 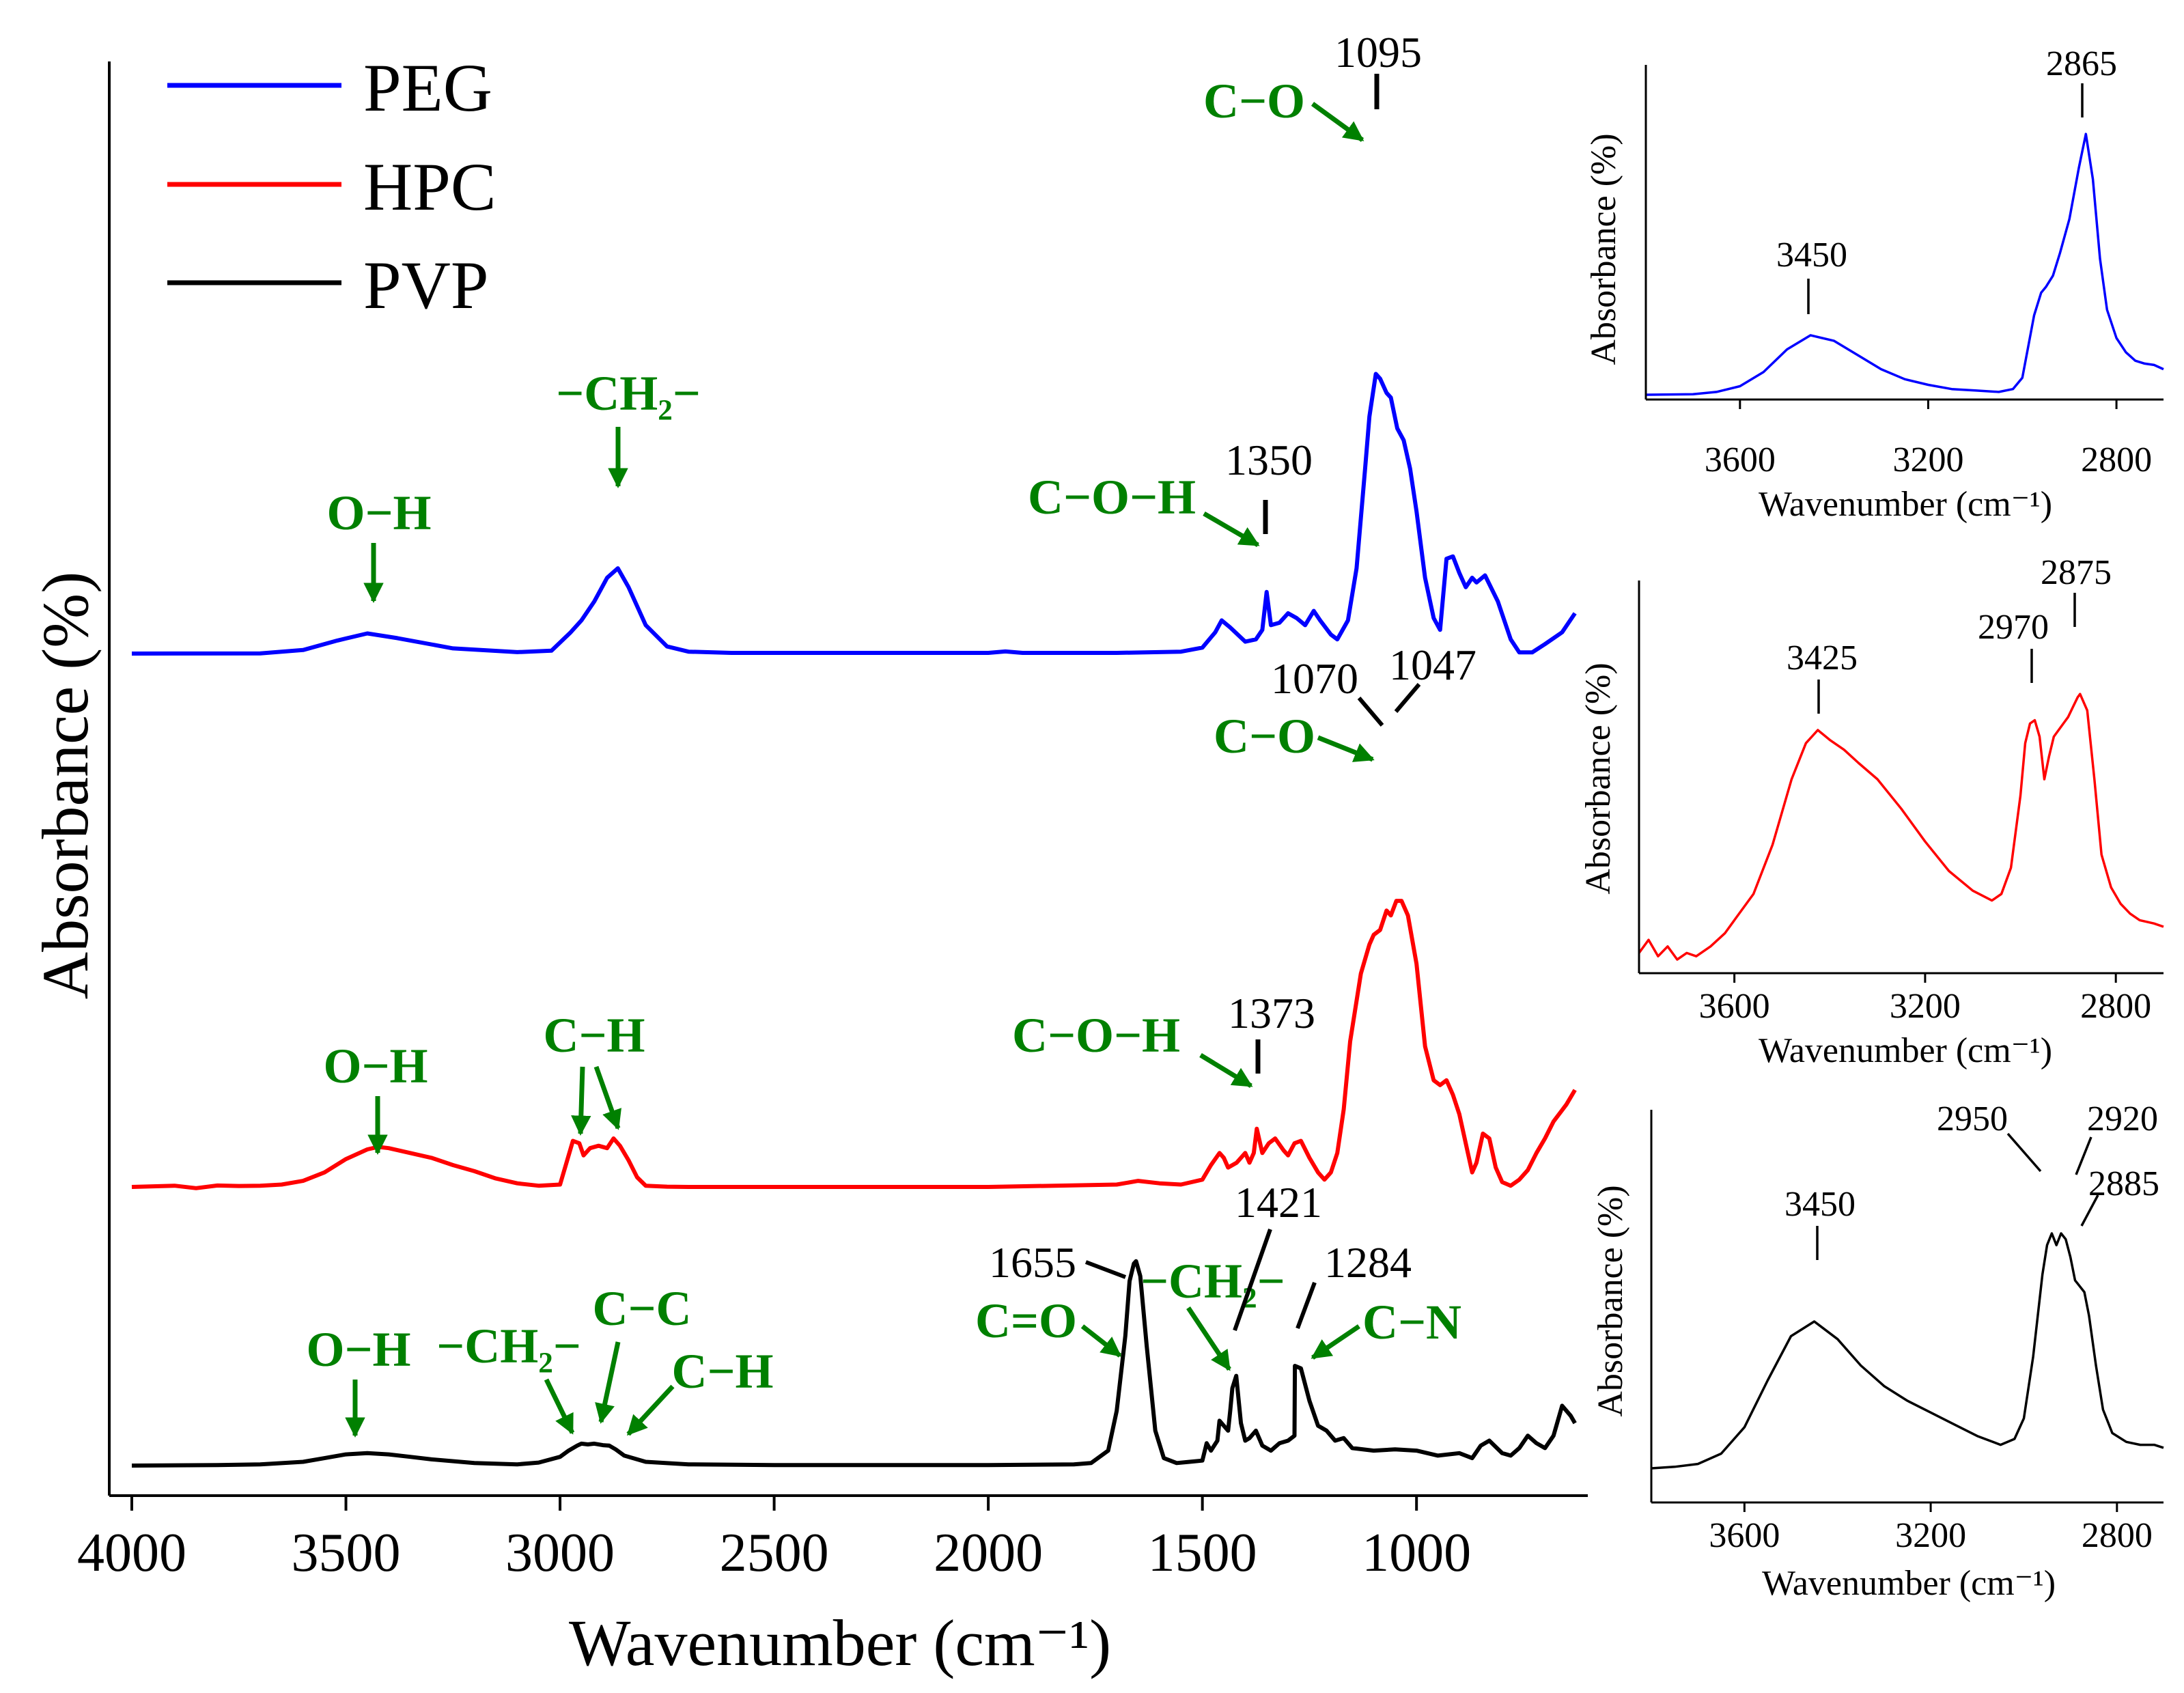 I want to click on inset-pvp-label-2920: 2920, so click(x=2122, y=1119).